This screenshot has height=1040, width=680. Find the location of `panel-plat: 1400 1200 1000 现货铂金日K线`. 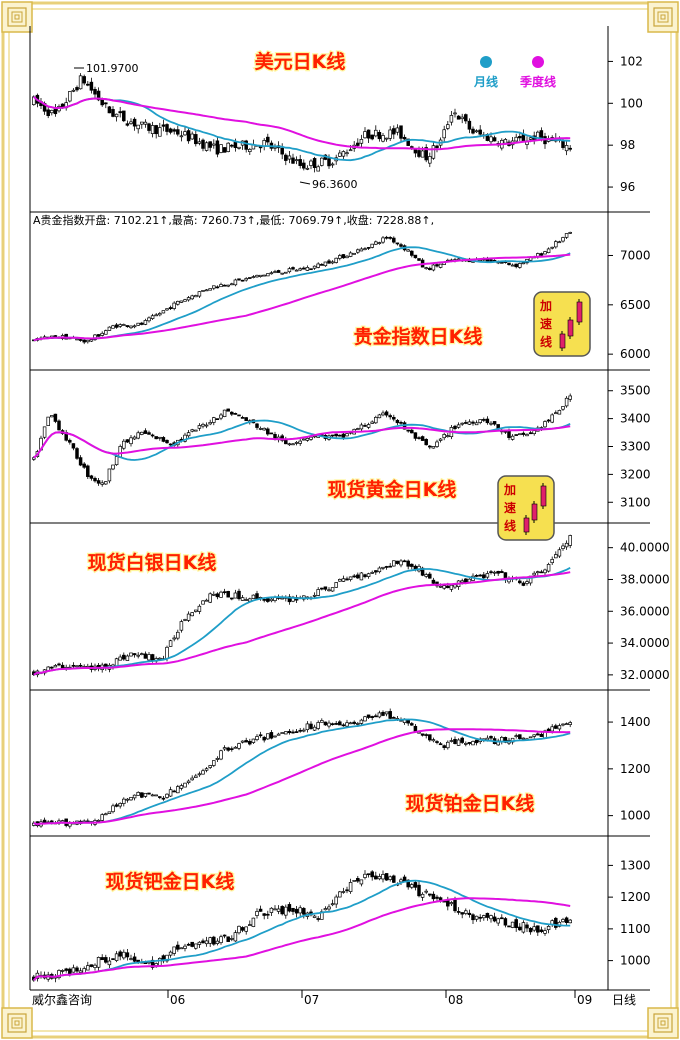

panel-plat: 1400 1200 1000 现货铂金日K线 is located at coordinates (340, 772).